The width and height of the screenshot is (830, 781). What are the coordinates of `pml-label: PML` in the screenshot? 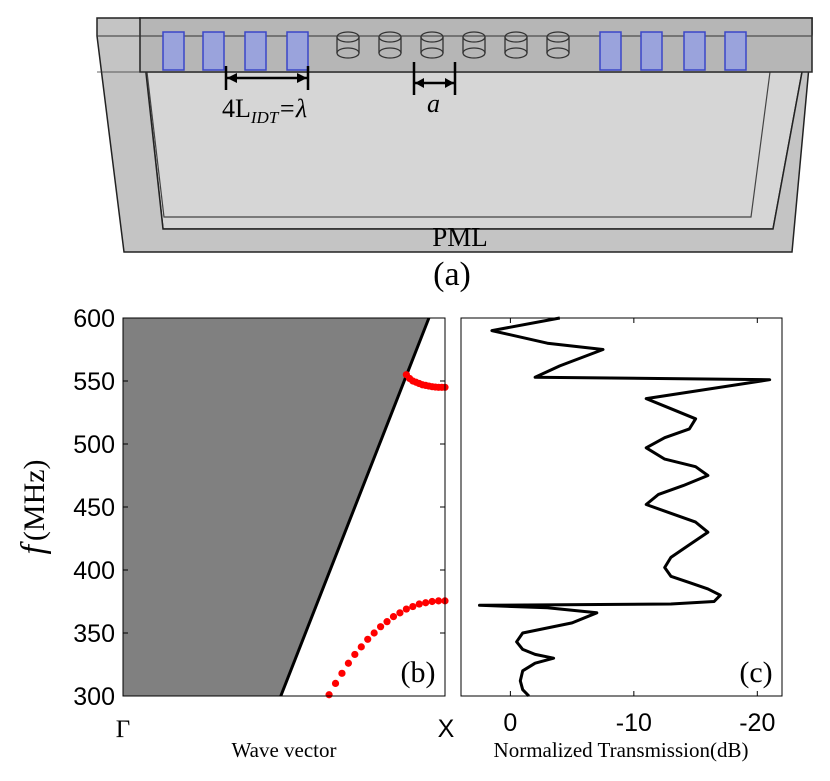 It's located at (460, 237).